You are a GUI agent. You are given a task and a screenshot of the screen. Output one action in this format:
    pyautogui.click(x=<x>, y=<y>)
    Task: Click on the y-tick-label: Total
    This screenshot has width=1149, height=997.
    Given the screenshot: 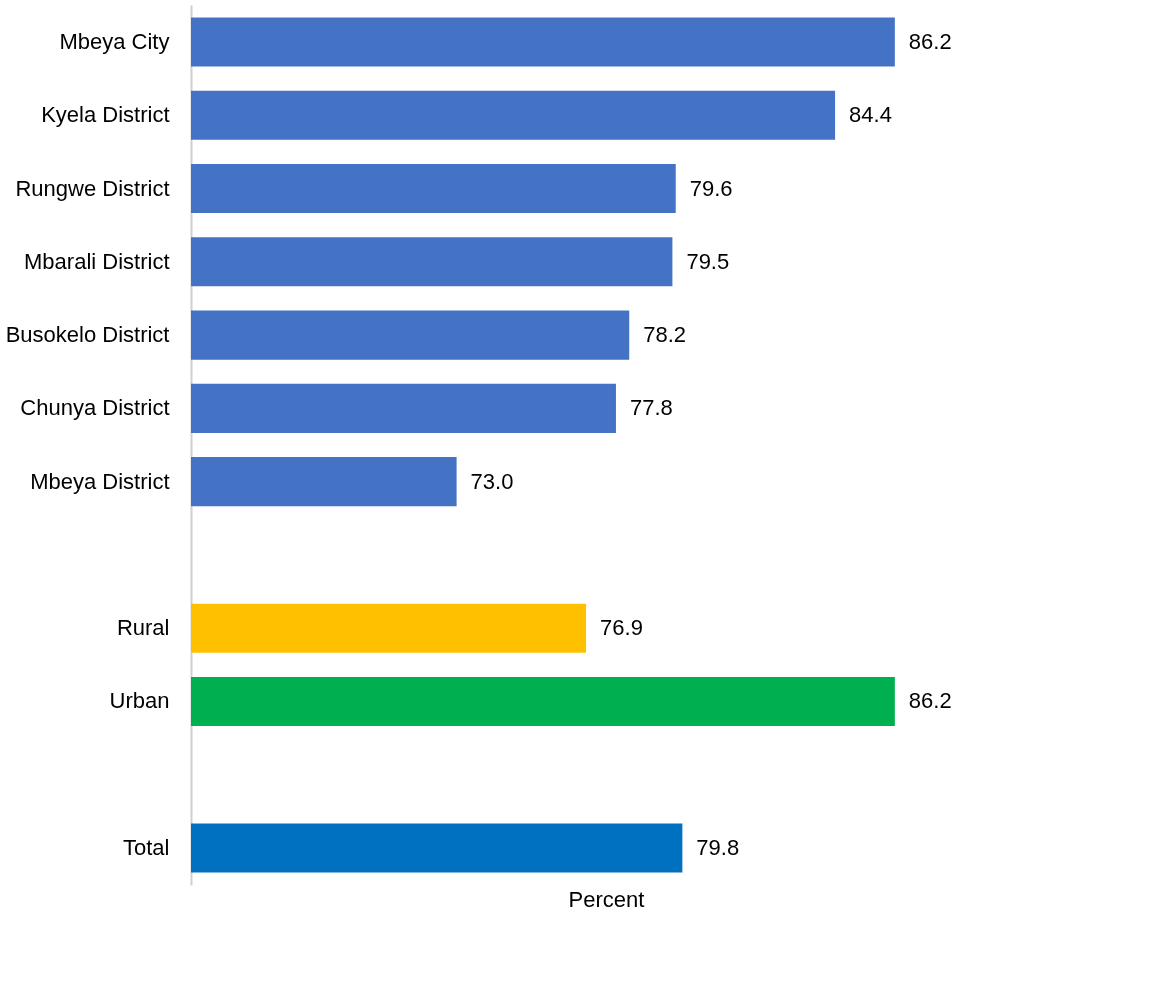 What is the action you would take?
    pyautogui.click(x=146, y=847)
    